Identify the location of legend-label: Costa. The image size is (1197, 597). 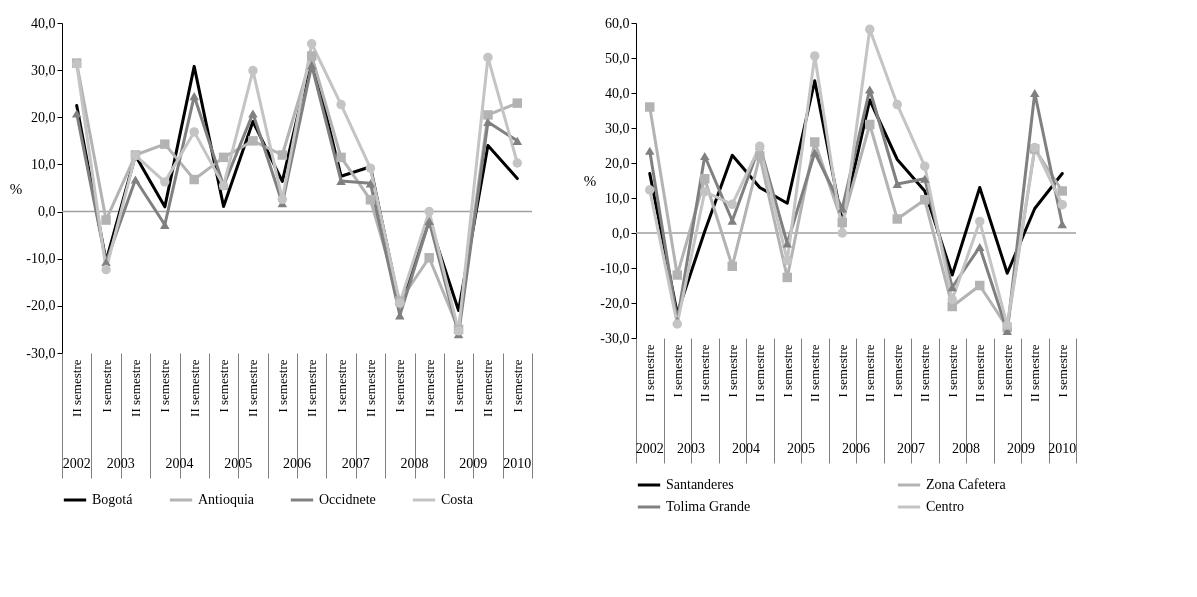
(457, 499).